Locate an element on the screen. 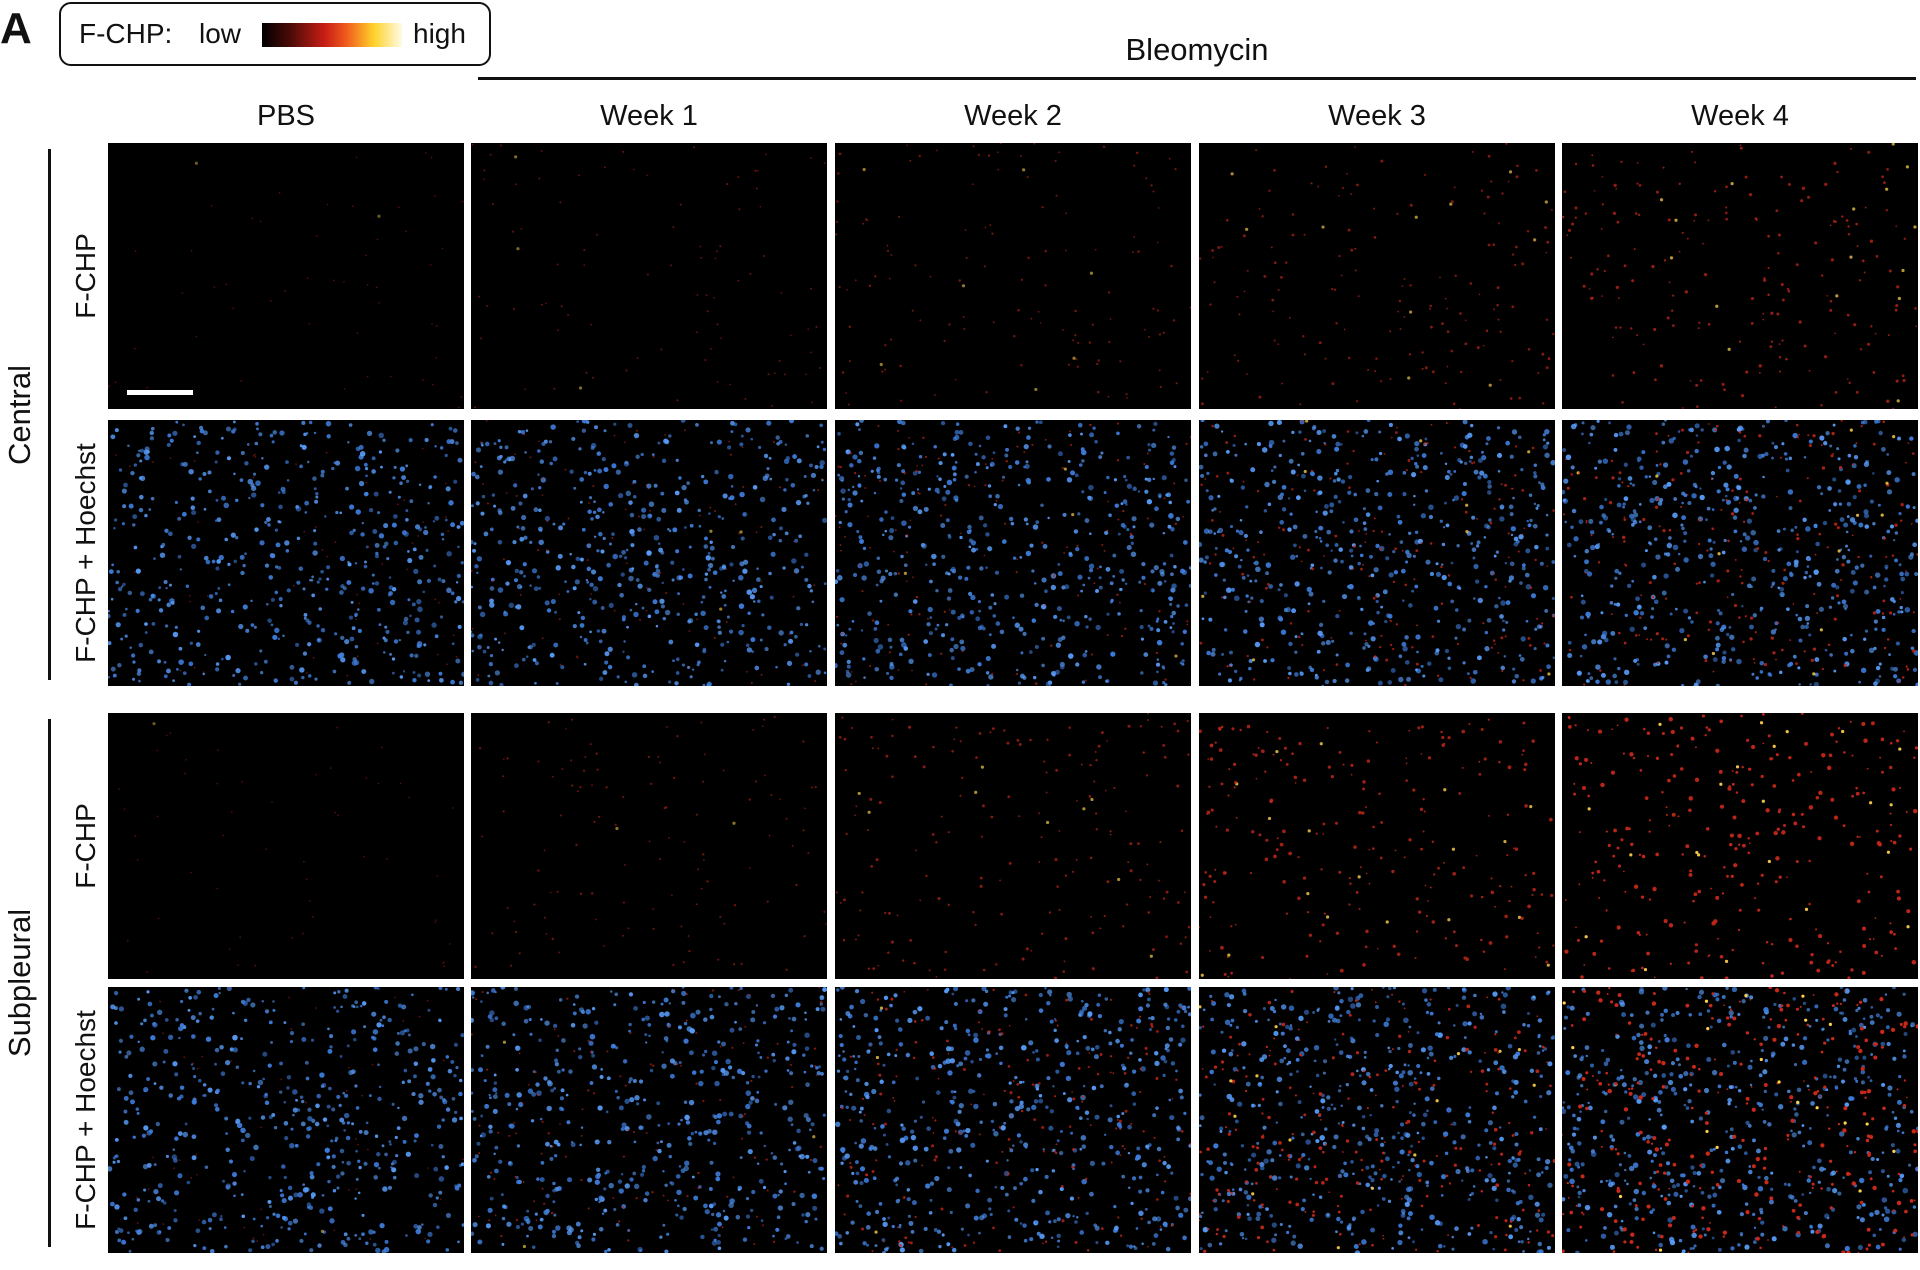 This screenshot has width=1920, height=1270. panel-label: A is located at coordinates (16, 28).